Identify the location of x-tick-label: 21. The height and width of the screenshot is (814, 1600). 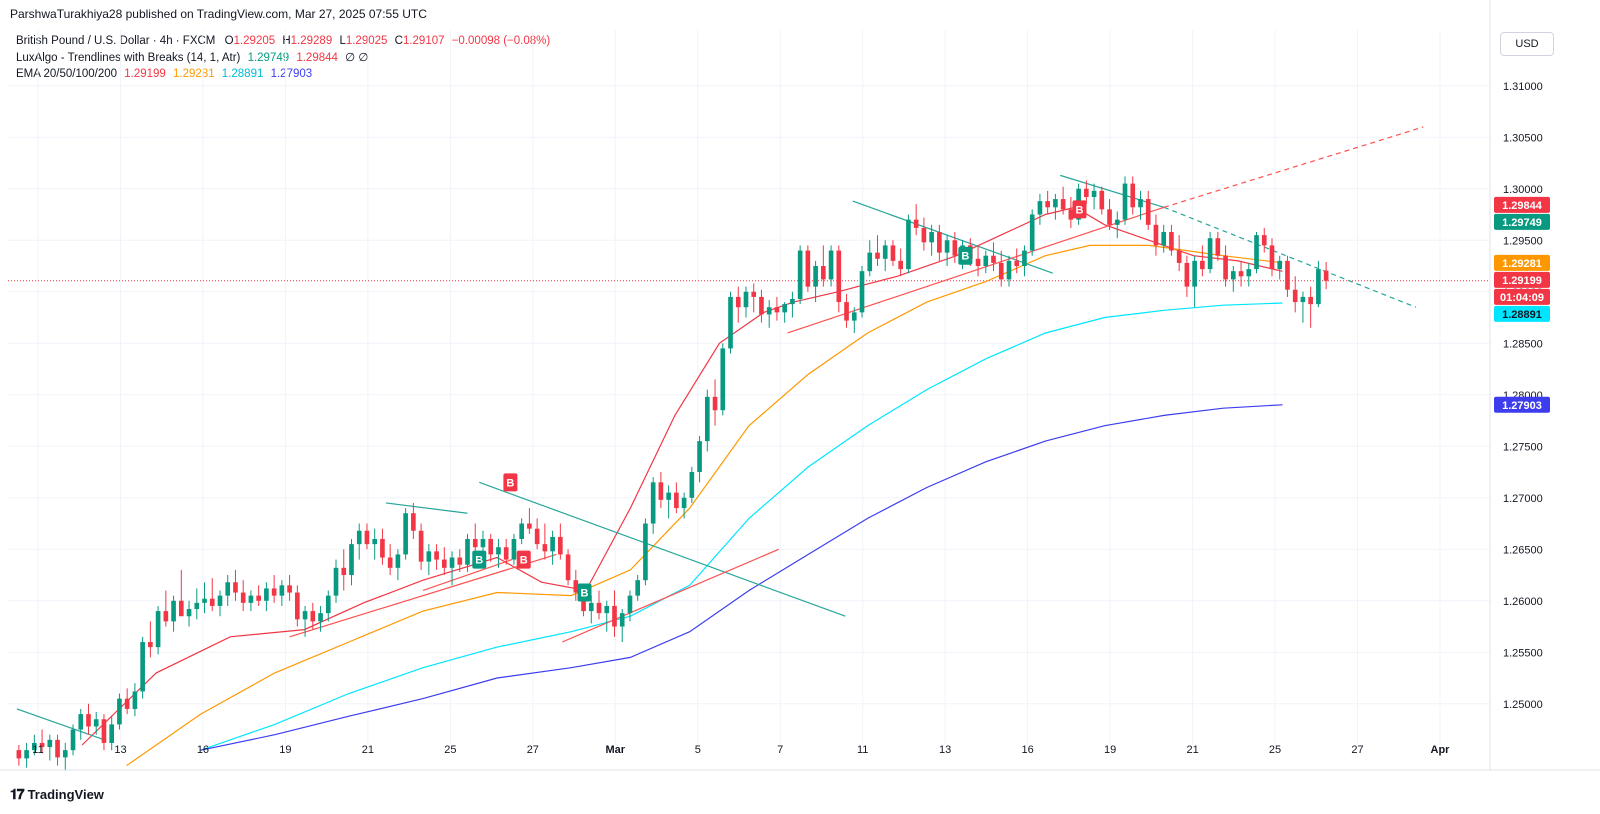
(1192, 750).